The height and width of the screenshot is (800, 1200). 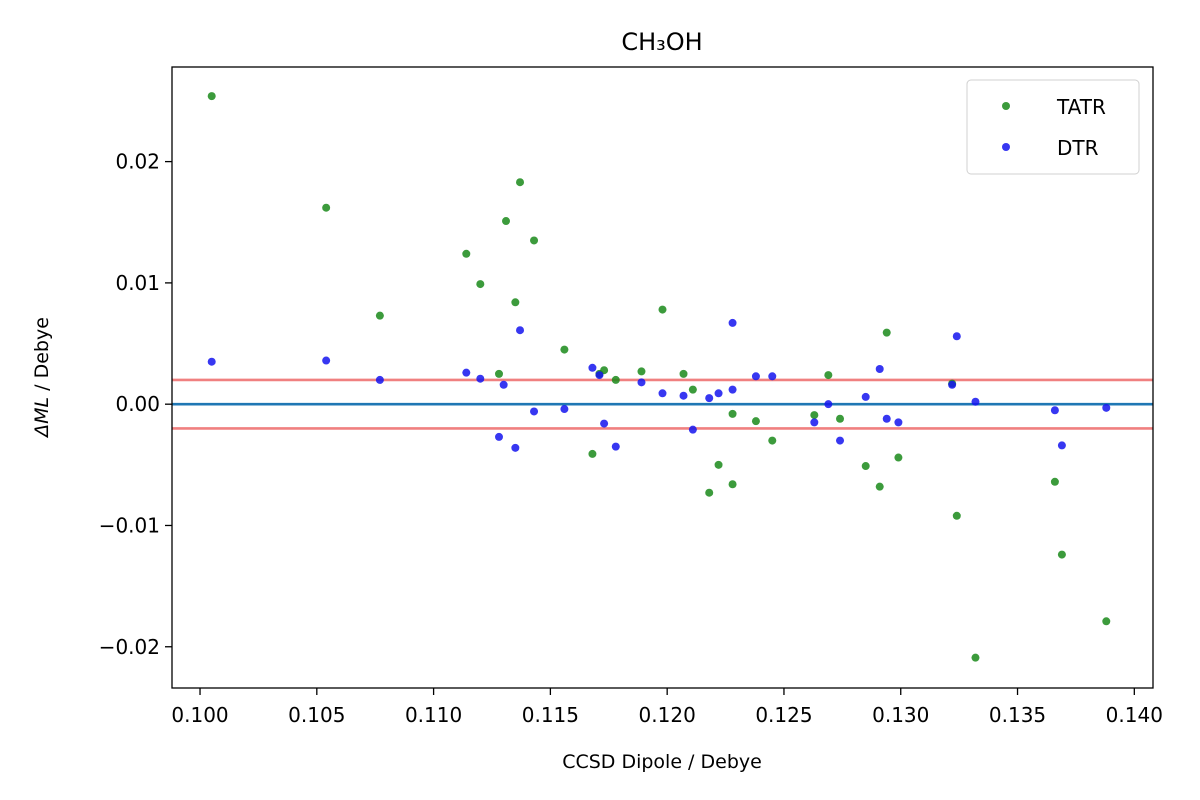 I want to click on y-tick-label-0: −0.02, so click(x=129, y=647).